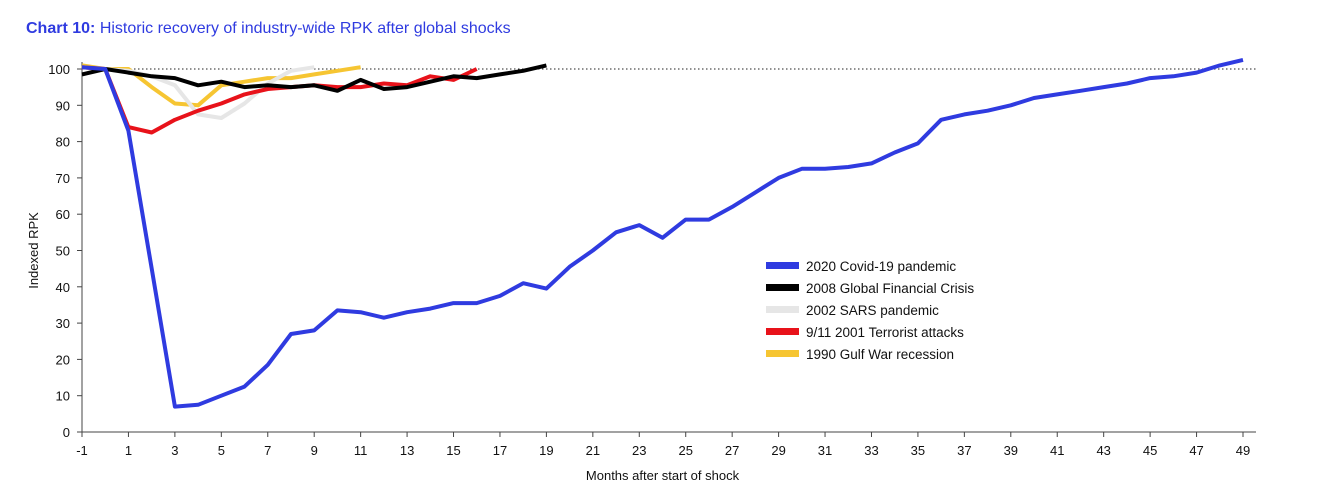 The height and width of the screenshot is (489, 1329). Describe the element at coordinates (1150, 450) in the screenshot. I see `x-tick-label: 45` at that location.